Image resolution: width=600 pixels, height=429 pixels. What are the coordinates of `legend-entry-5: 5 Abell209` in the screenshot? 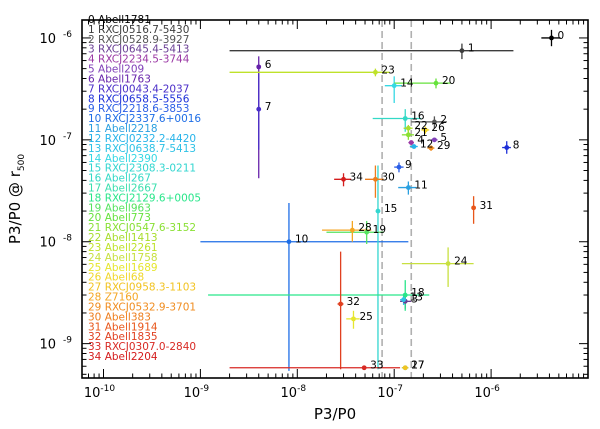 It's located at (116, 70).